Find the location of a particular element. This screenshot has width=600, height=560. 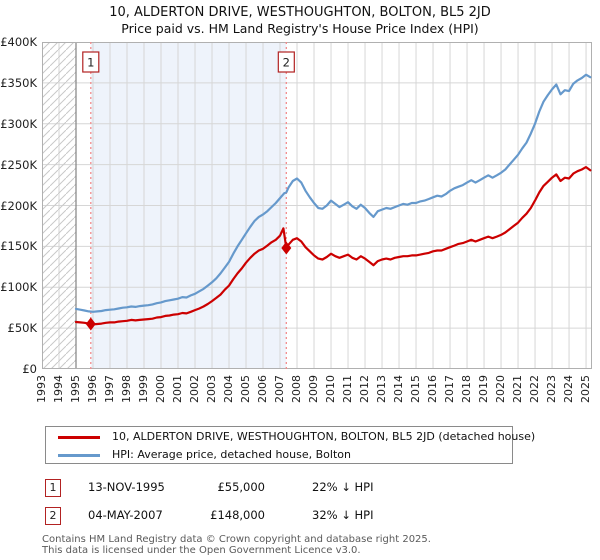

sale-1-marker-diamond is located at coordinates (90, 324).